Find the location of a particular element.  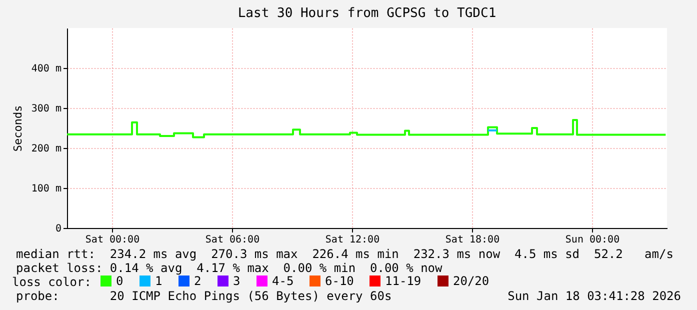

text: probe: 20 ICMP Echo Pings (56 Bytes) every 60s is located at coordinates (204, 296).